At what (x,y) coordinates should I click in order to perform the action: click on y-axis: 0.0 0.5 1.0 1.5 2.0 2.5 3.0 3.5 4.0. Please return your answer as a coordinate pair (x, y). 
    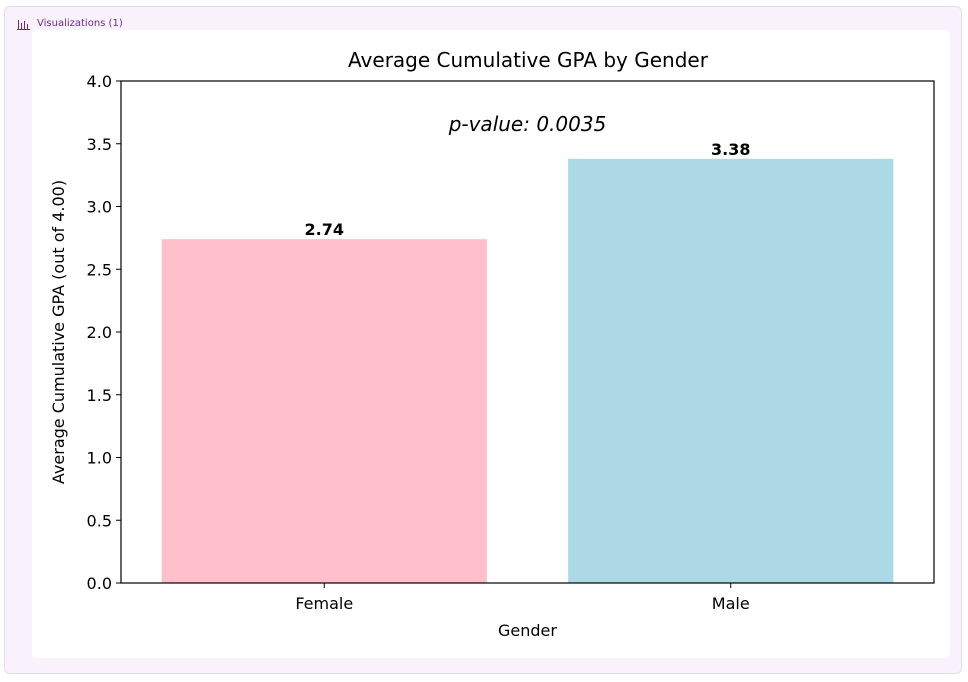
    Looking at the image, I should click on (104, 332).